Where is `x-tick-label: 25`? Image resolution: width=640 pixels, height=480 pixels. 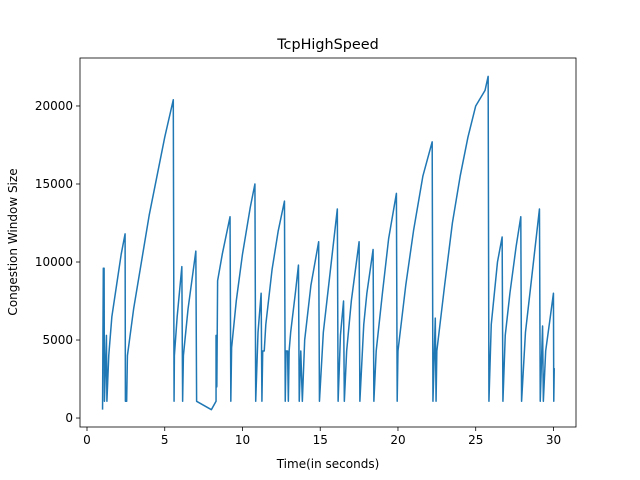 x-tick-label: 25 is located at coordinates (475, 440).